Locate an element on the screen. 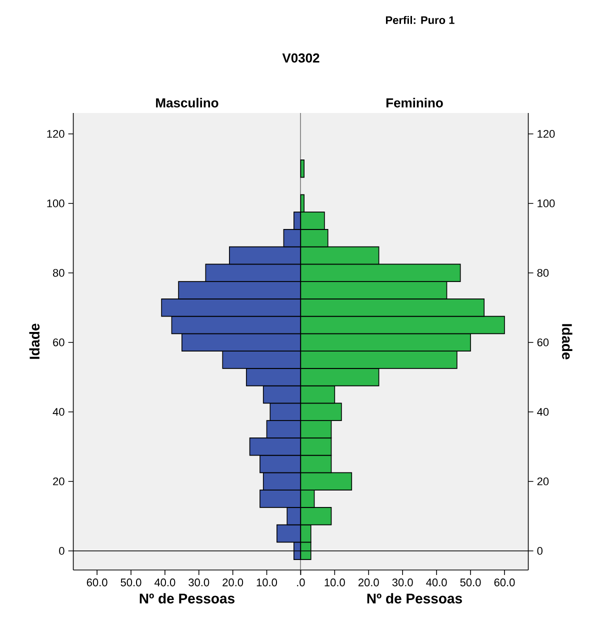 This screenshot has height=633, width=592. x-tick-label: .0 is located at coordinates (301, 582).